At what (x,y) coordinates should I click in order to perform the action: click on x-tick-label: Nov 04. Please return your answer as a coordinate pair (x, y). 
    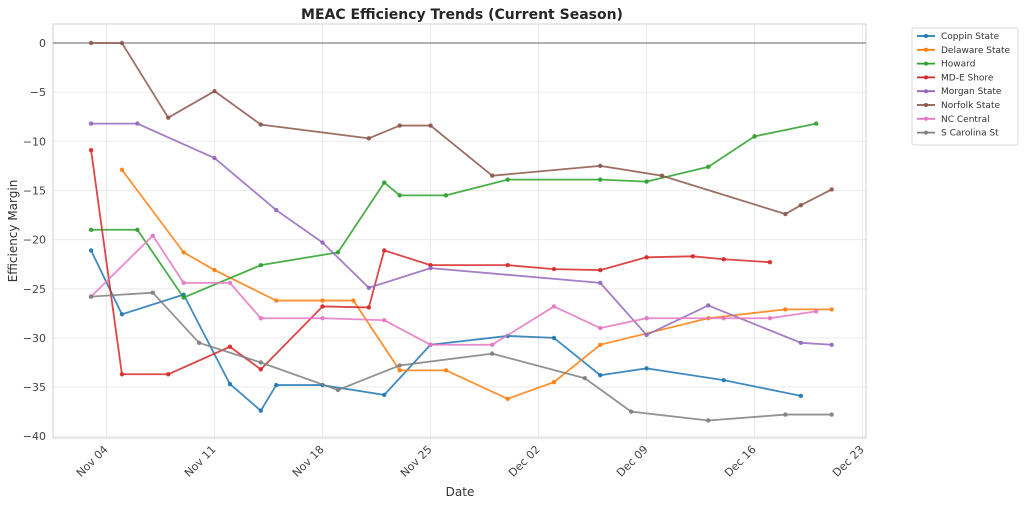
    Looking at the image, I should click on (92, 461).